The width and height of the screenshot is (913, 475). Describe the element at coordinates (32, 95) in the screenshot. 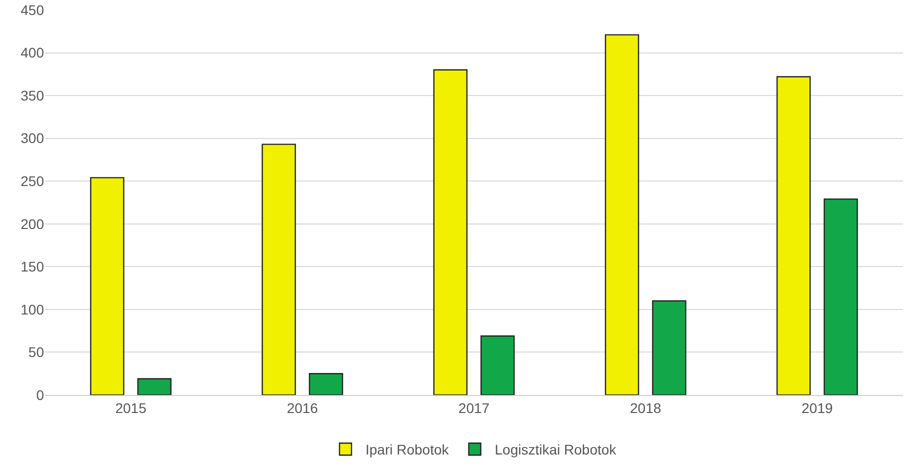

I see `y-tick-label: 350` at that location.